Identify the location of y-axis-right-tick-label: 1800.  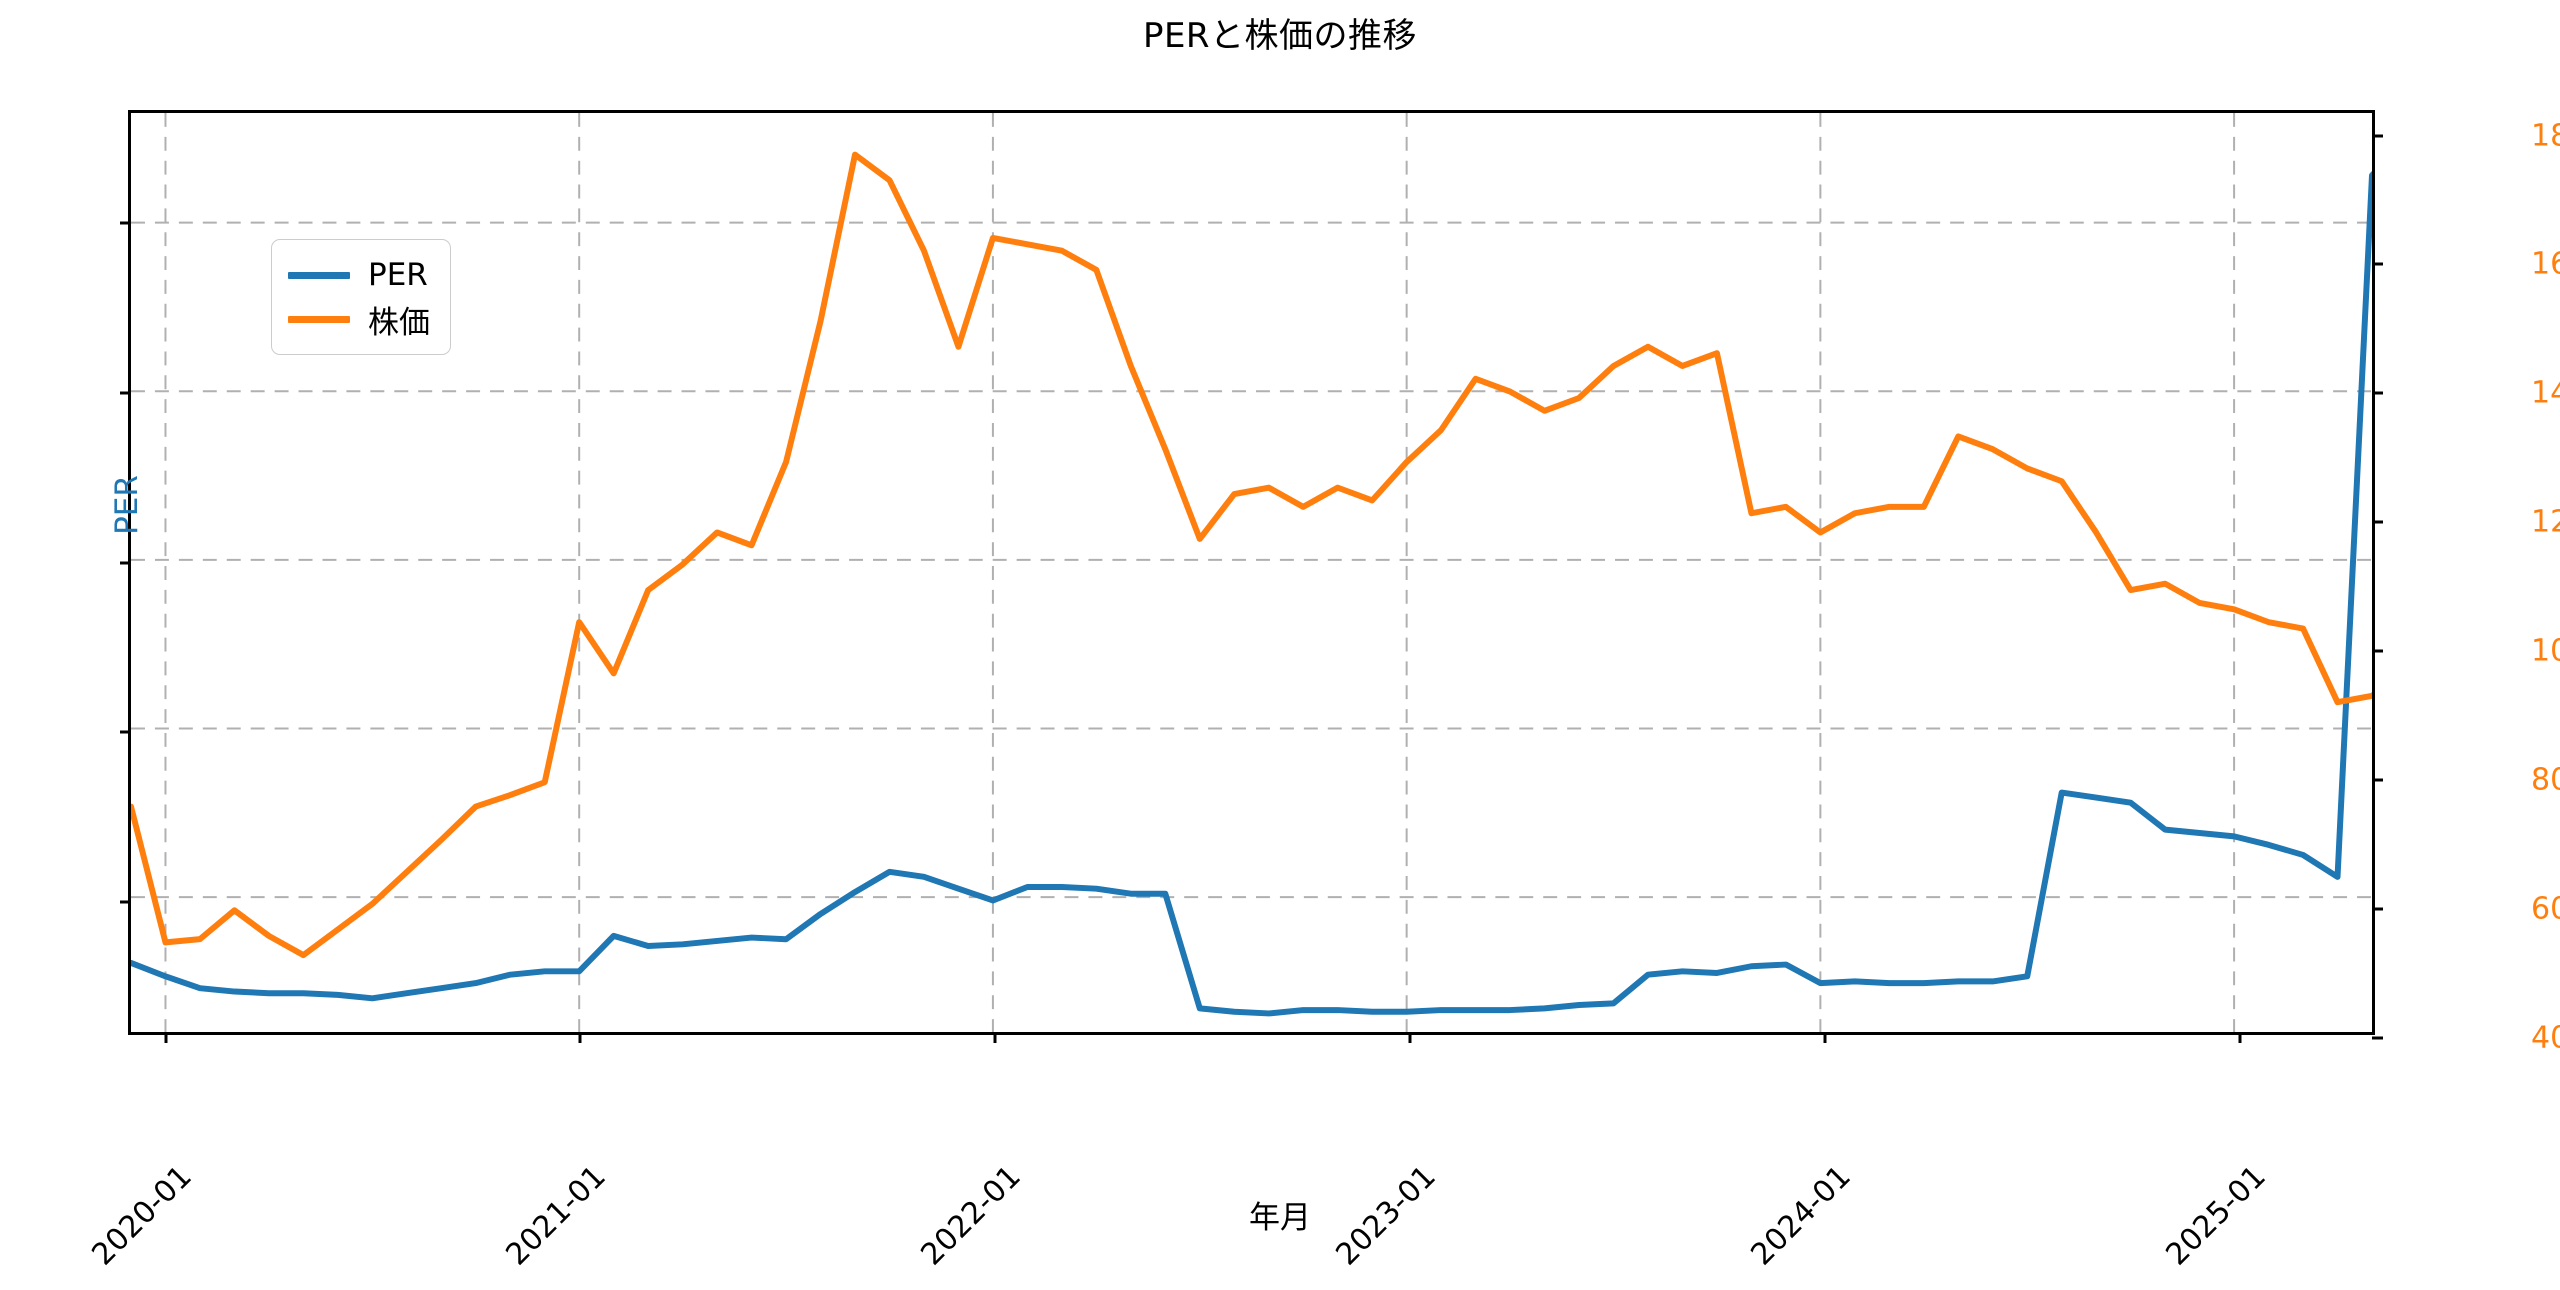
(2545, 136).